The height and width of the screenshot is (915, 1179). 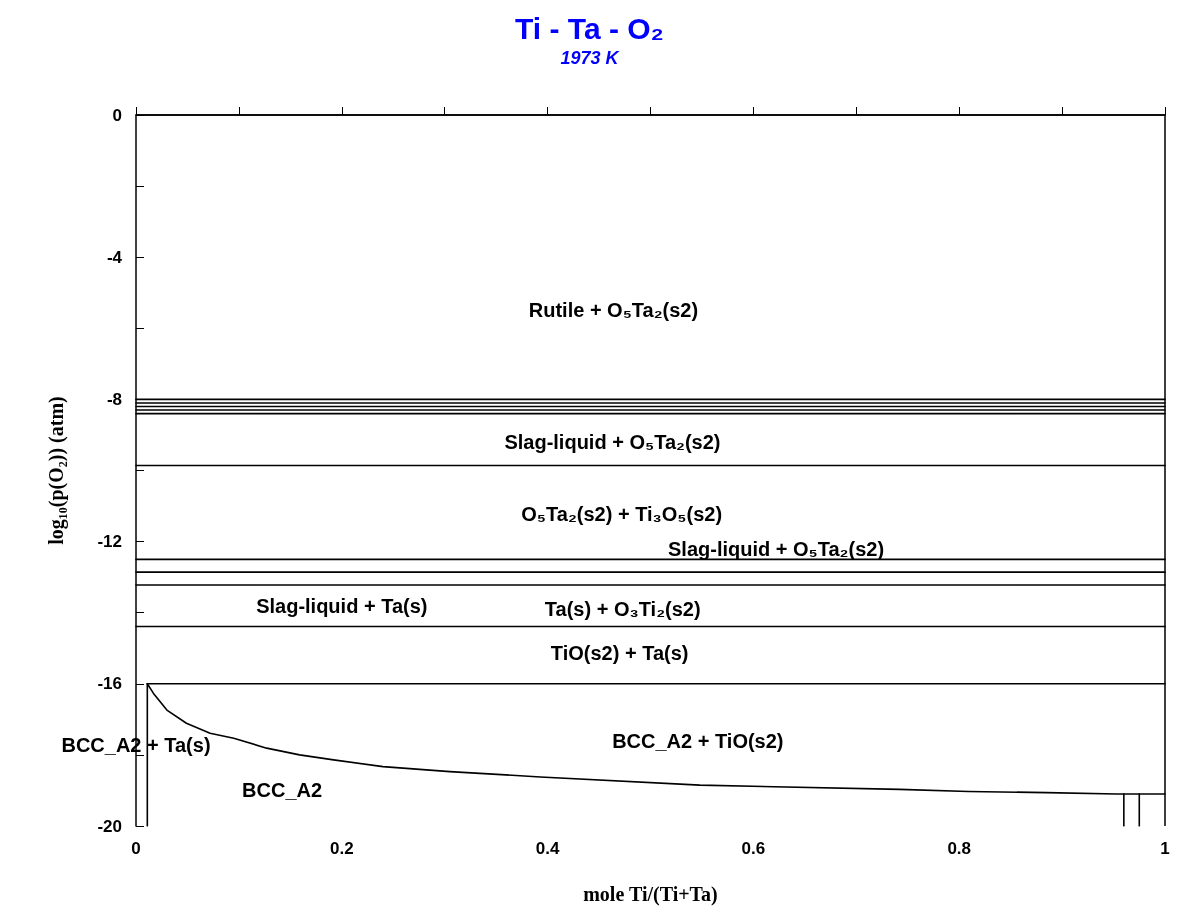 What do you see at coordinates (109, 684) in the screenshot?
I see `y-tick-label: -16` at bounding box center [109, 684].